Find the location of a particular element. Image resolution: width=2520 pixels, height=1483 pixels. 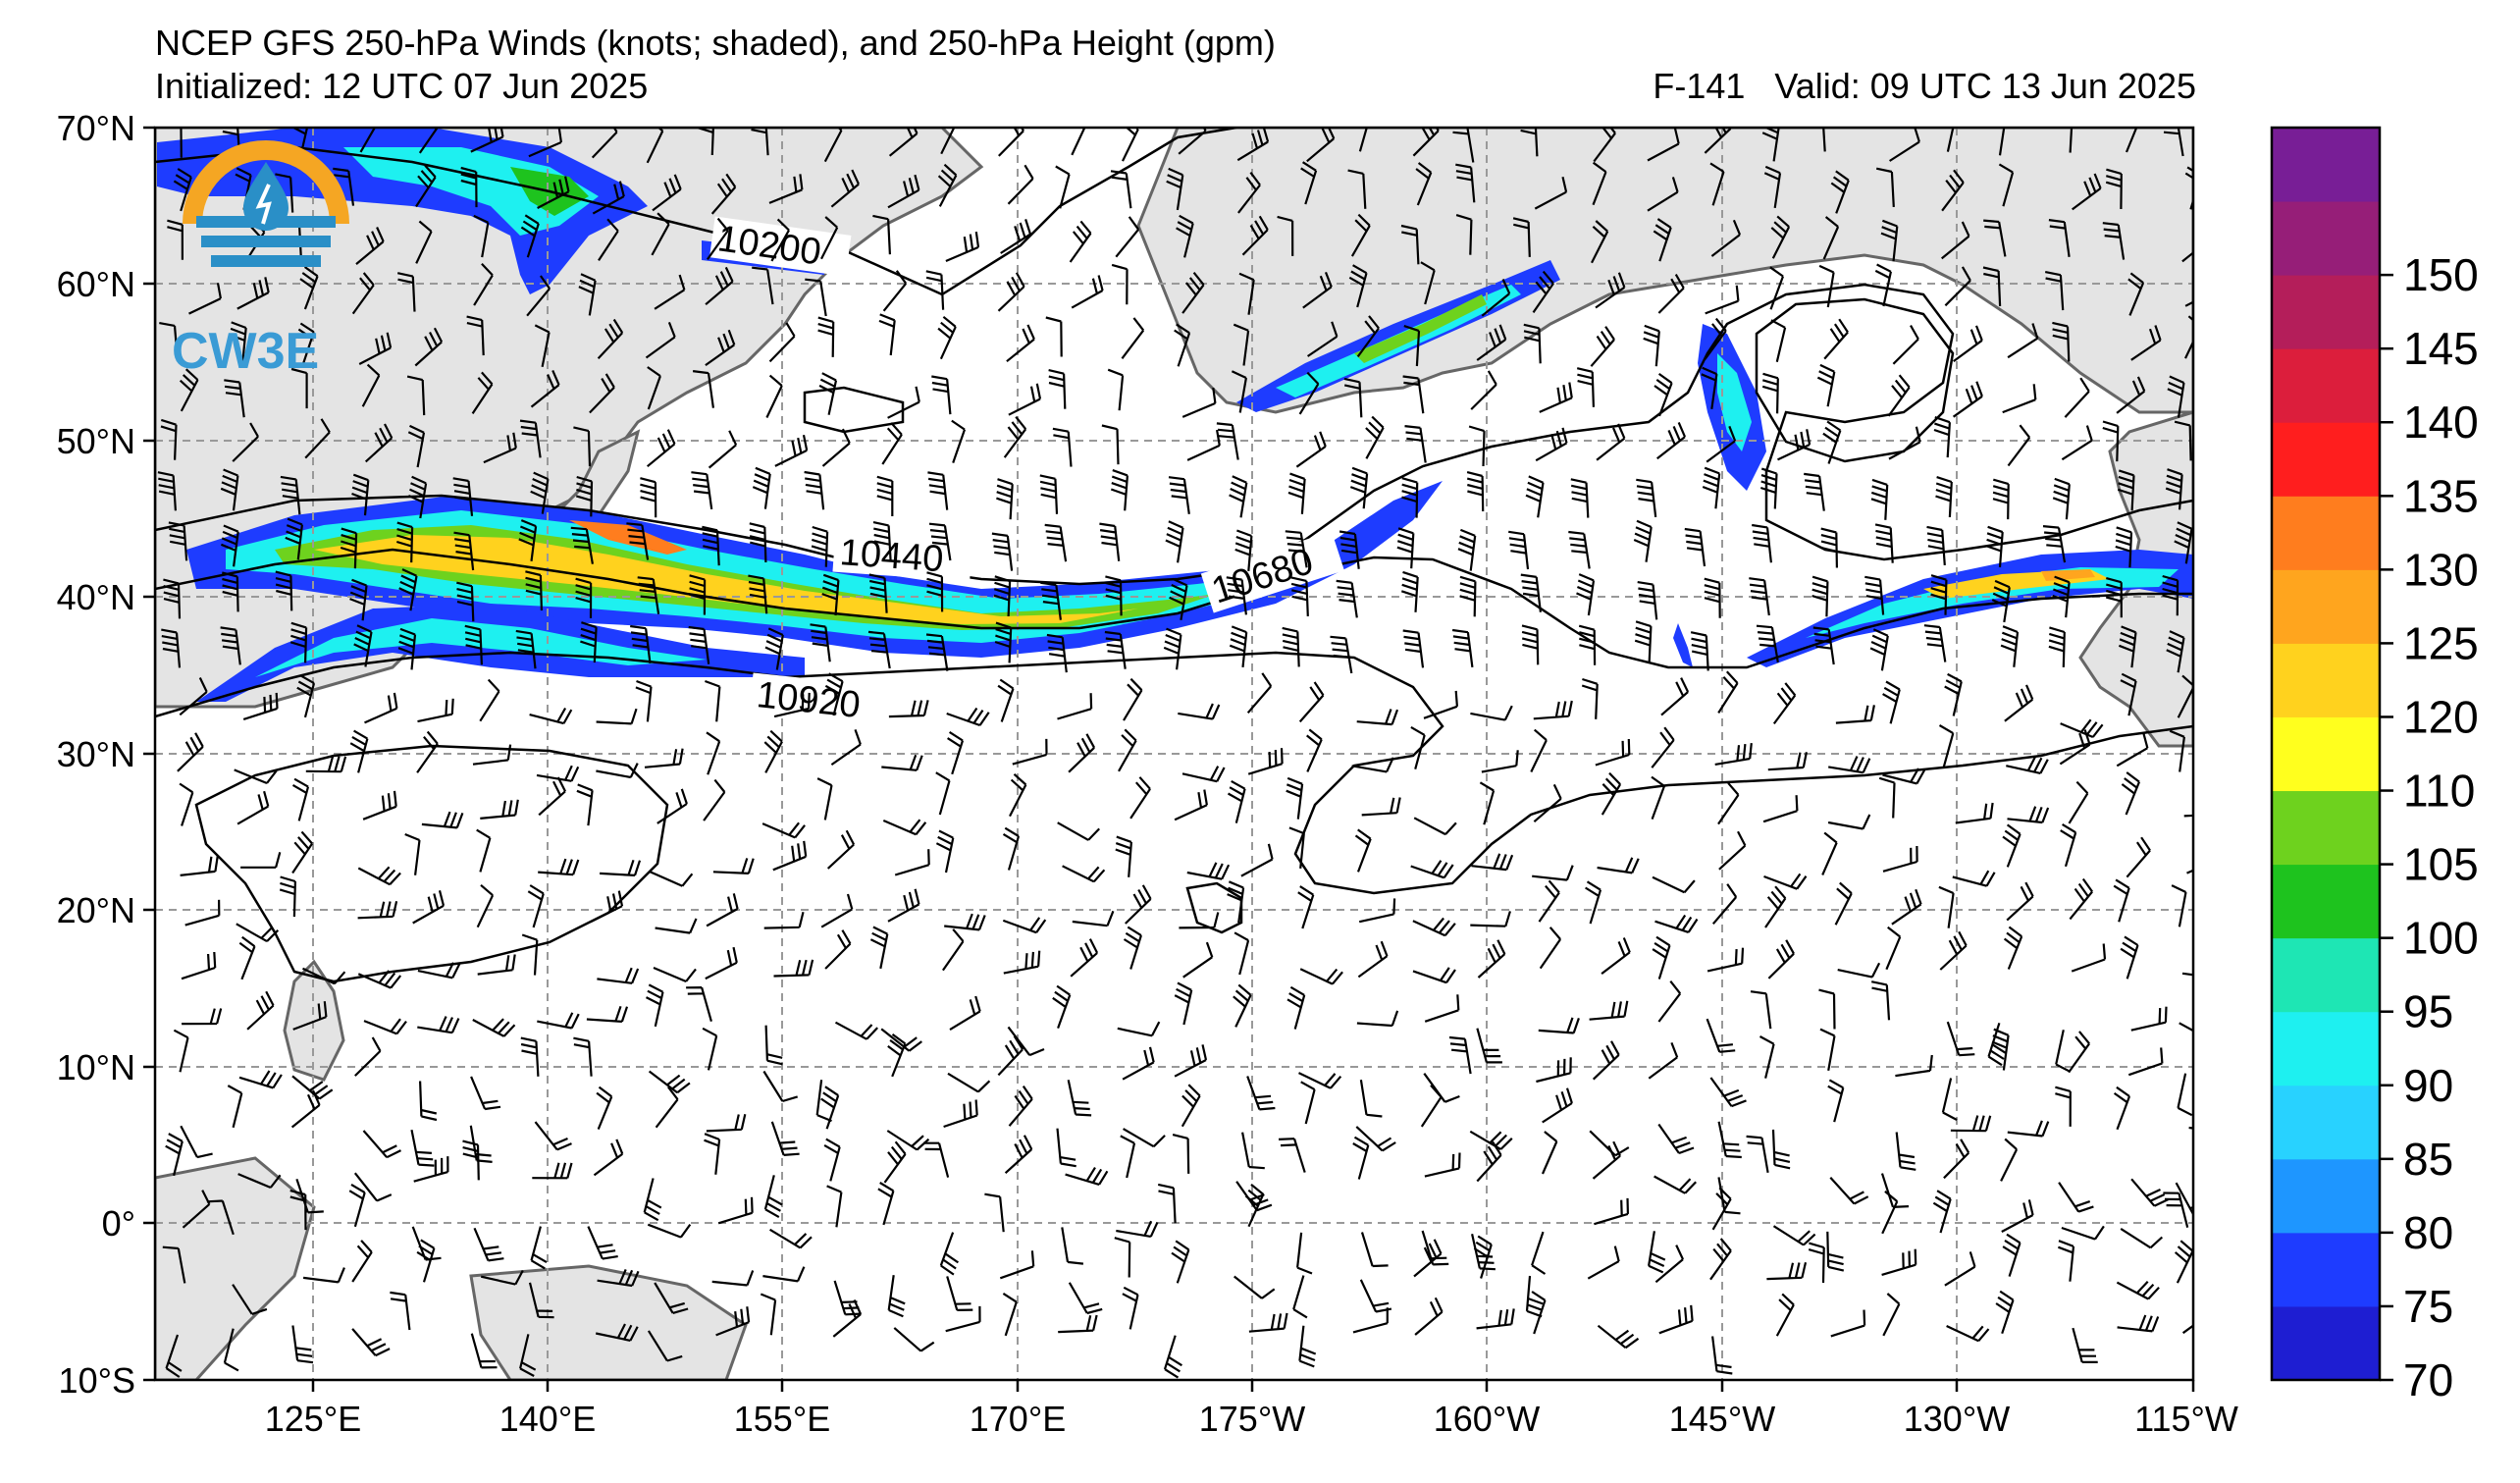

colorbar-tick-label: 75 is located at coordinates (2428, 1307).